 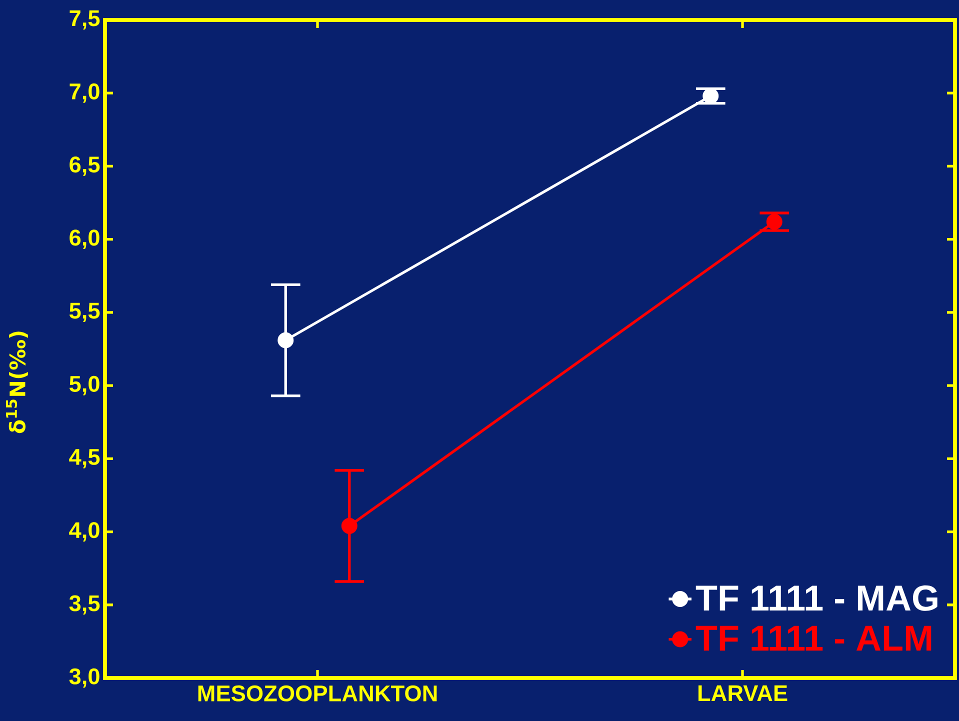 What do you see at coordinates (85, 93) in the screenshot?
I see `y-tick-label: 7,0` at bounding box center [85, 93].